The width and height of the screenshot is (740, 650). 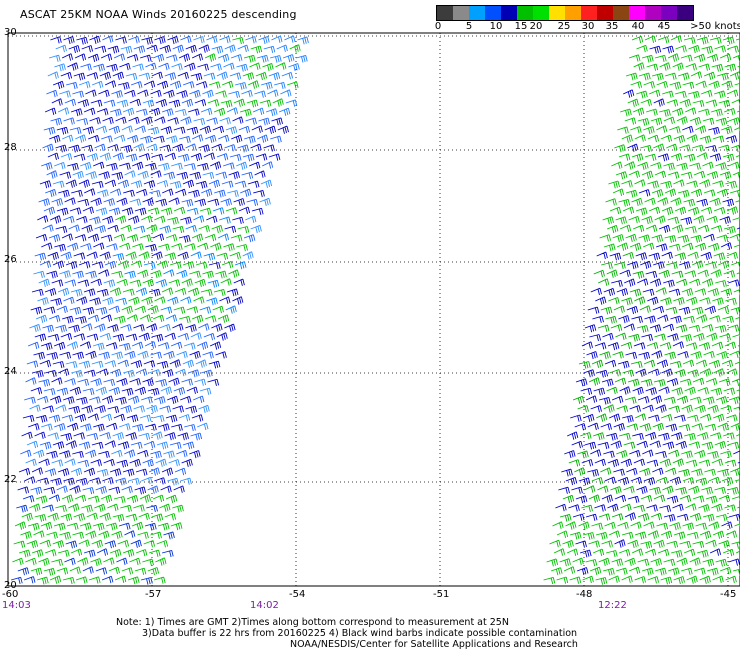 I want to click on pass-time-2: 14:02, so click(x=264, y=605).